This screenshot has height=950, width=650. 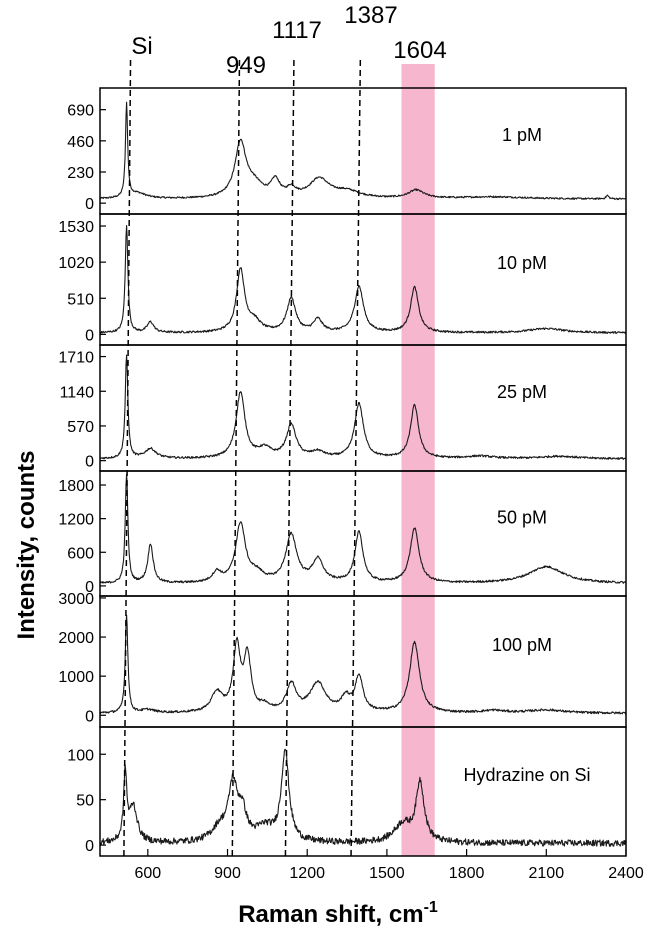 I want to click on y-tick-label-panel-1: 0, so click(x=89, y=204).